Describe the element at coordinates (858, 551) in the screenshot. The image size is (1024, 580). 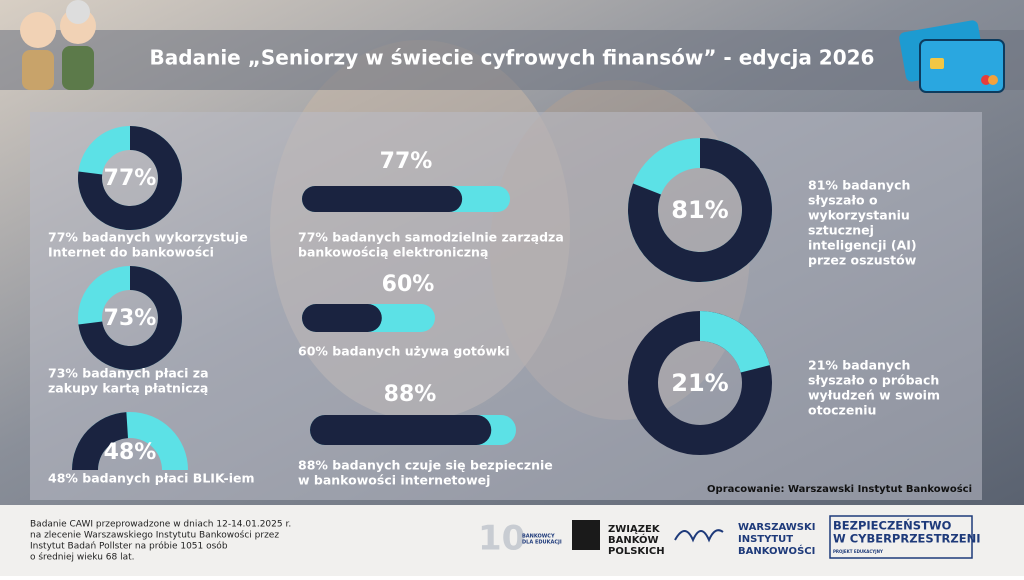
I see `logo-text: PROJEKT EDUKACYJNY` at that location.